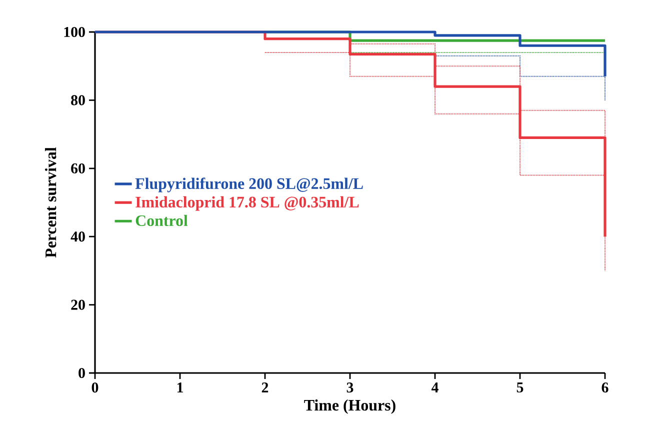 The height and width of the screenshot is (448, 650). Describe the element at coordinates (247, 203) in the screenshot. I see `legend-label: Imidacloprid 17.8 SL @0.35ml/L` at that location.